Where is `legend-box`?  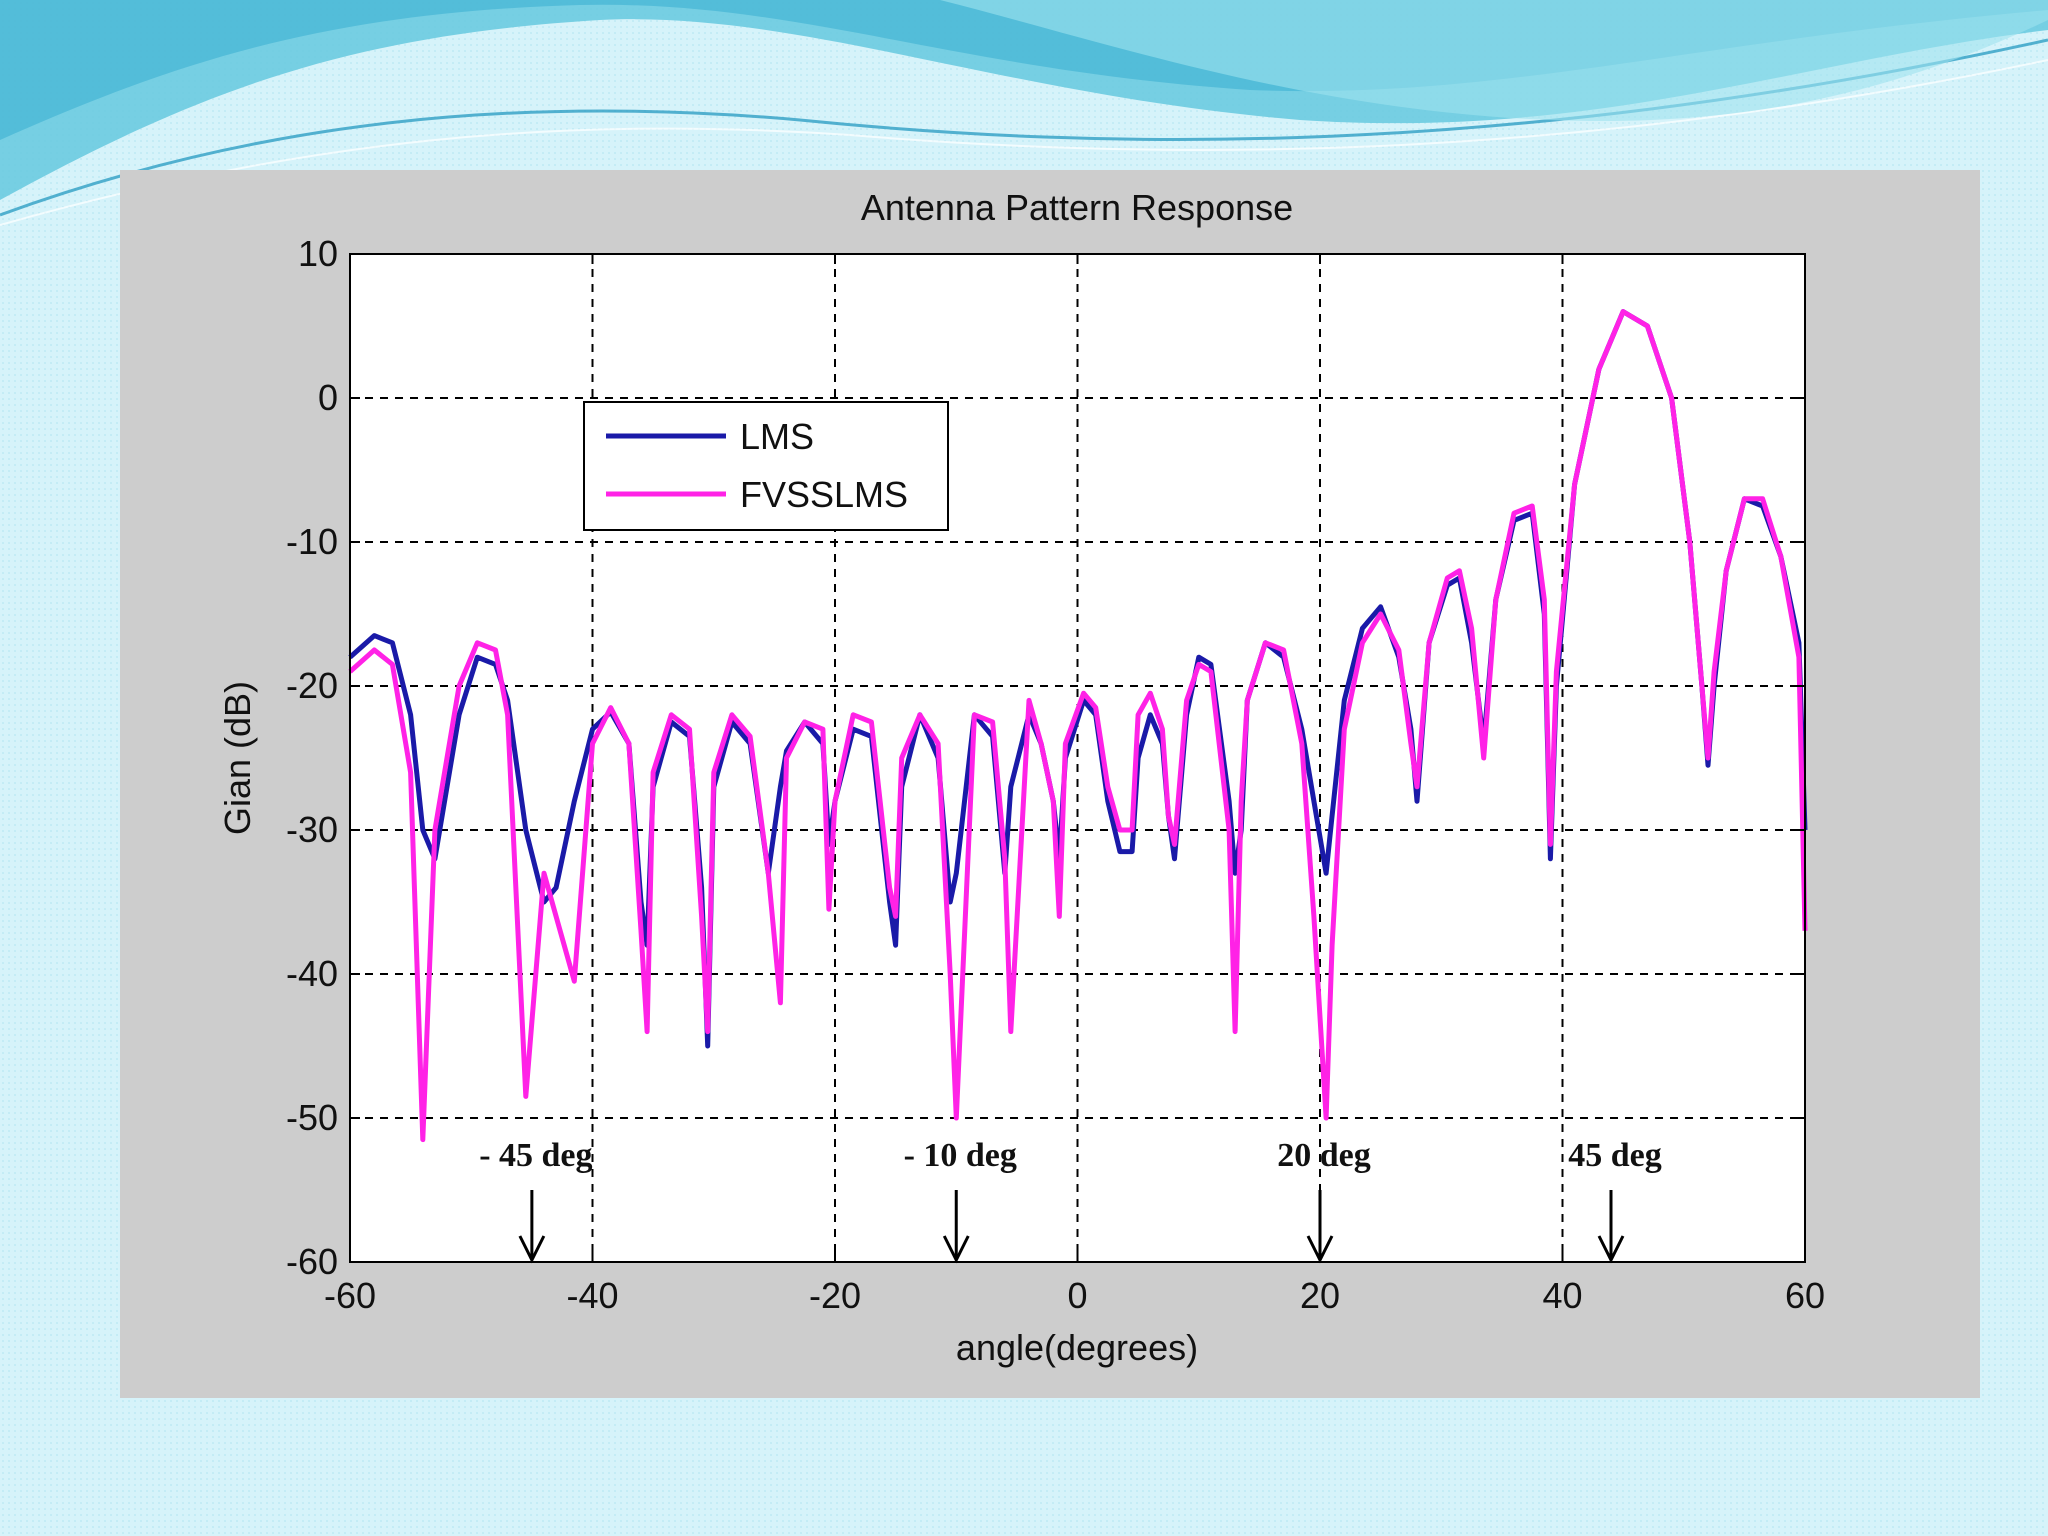
legend-box is located at coordinates (766, 466).